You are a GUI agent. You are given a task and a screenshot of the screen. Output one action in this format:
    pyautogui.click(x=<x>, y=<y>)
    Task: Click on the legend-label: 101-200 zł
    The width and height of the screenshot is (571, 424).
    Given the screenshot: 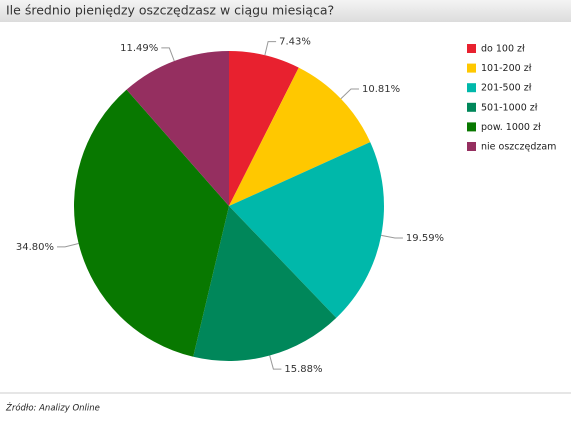 What is the action you would take?
    pyautogui.click(x=506, y=68)
    